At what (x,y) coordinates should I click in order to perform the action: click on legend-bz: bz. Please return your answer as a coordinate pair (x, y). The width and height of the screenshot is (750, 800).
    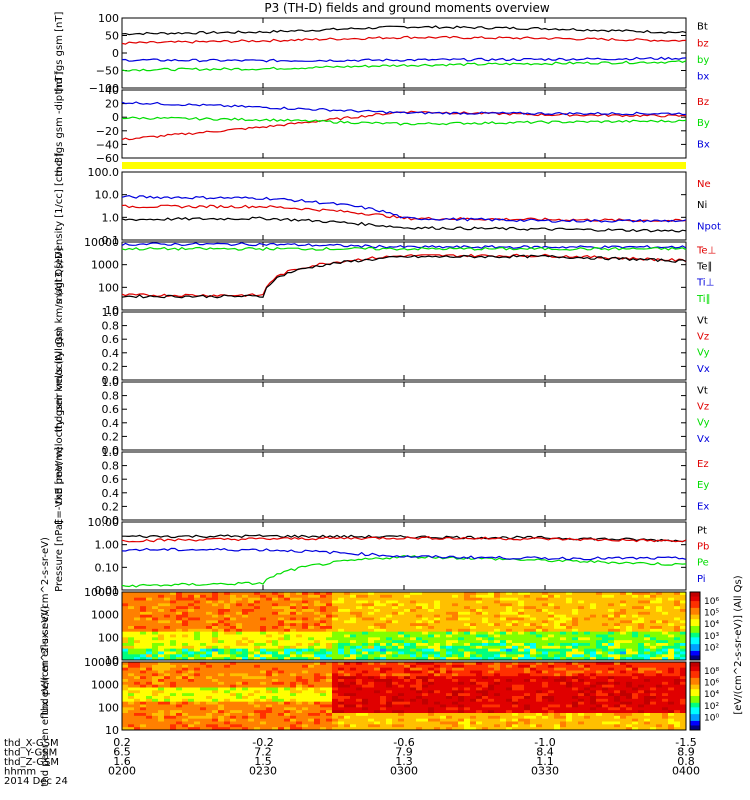
    Looking at the image, I should click on (703, 43).